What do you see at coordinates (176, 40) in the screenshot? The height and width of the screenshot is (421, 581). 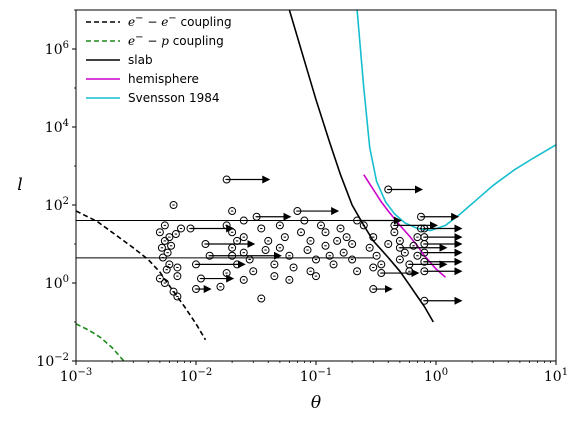 I see `legend-label-ep: e− − p coupling` at bounding box center [176, 40].